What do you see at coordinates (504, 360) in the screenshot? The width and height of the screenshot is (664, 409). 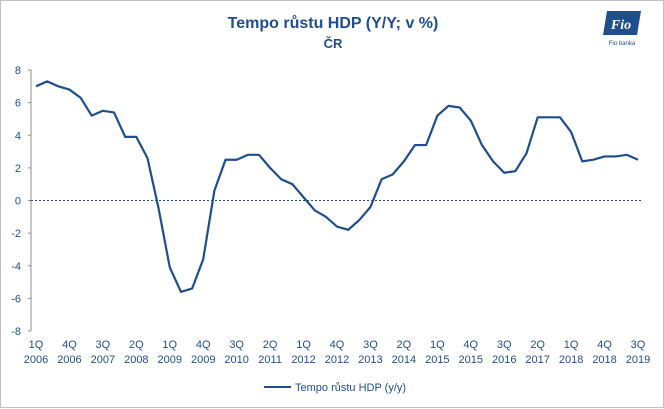 I see `x-tick-label-year: 2016` at bounding box center [504, 360].